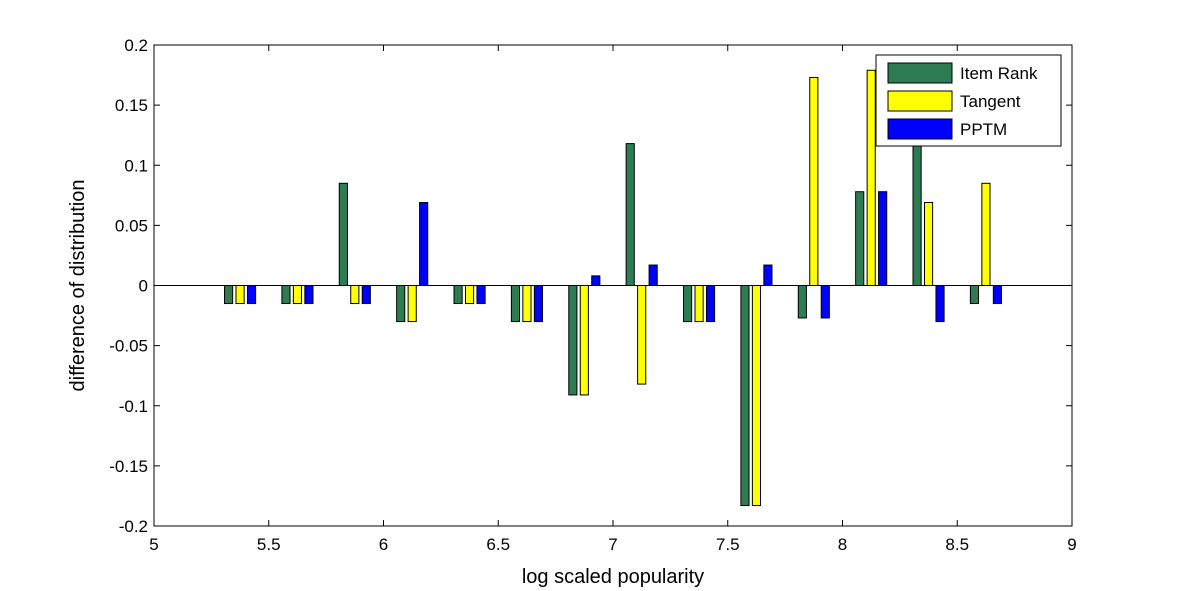 This screenshot has width=1183, height=591. Describe the element at coordinates (383, 544) in the screenshot. I see `x-tick-label: 6` at that location.